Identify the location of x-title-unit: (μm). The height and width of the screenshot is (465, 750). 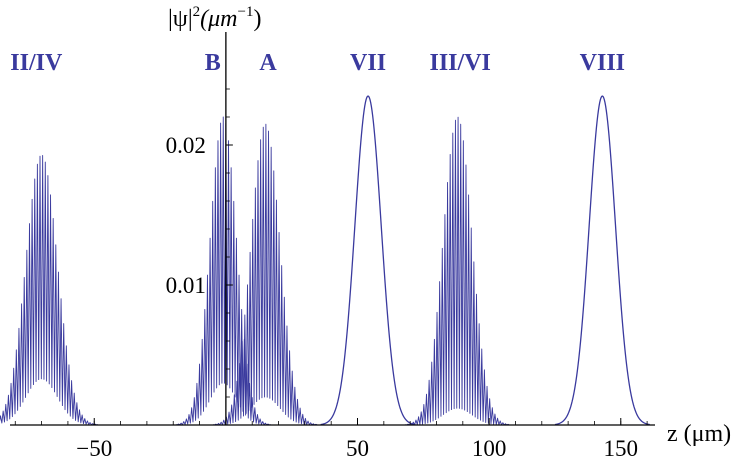
(708, 434).